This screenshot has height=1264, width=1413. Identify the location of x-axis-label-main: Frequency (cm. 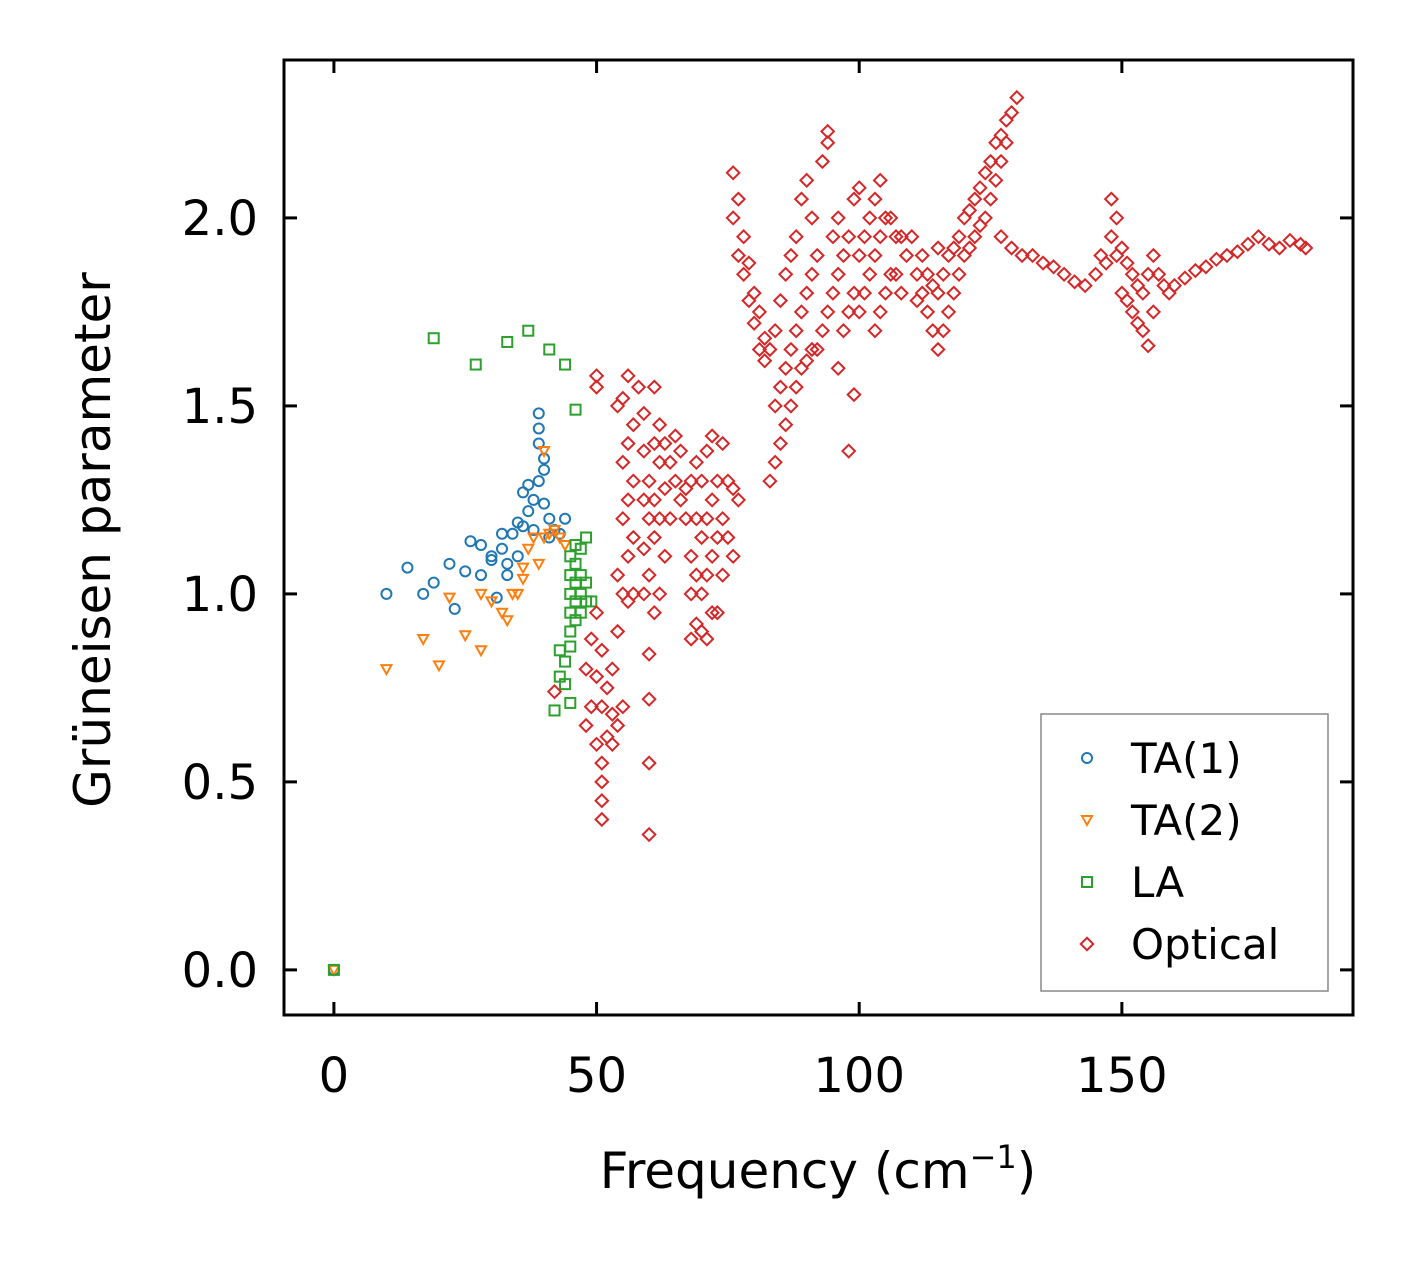
(785, 1171).